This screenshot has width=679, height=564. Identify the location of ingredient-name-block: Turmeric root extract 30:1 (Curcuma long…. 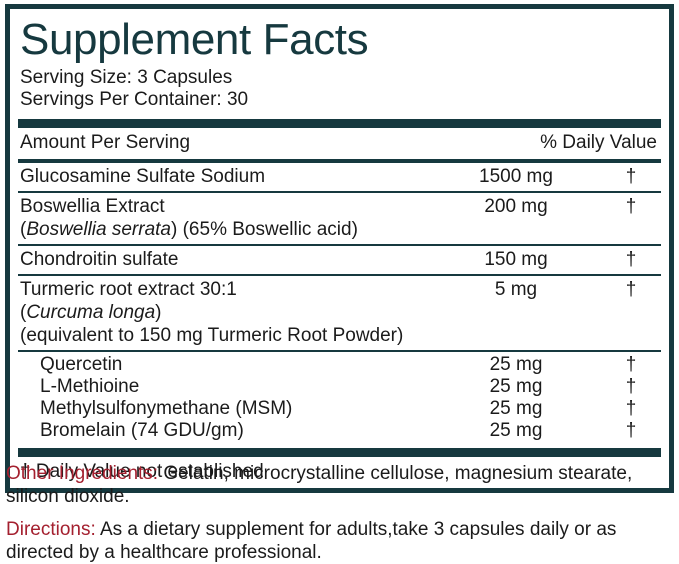
(224, 312).